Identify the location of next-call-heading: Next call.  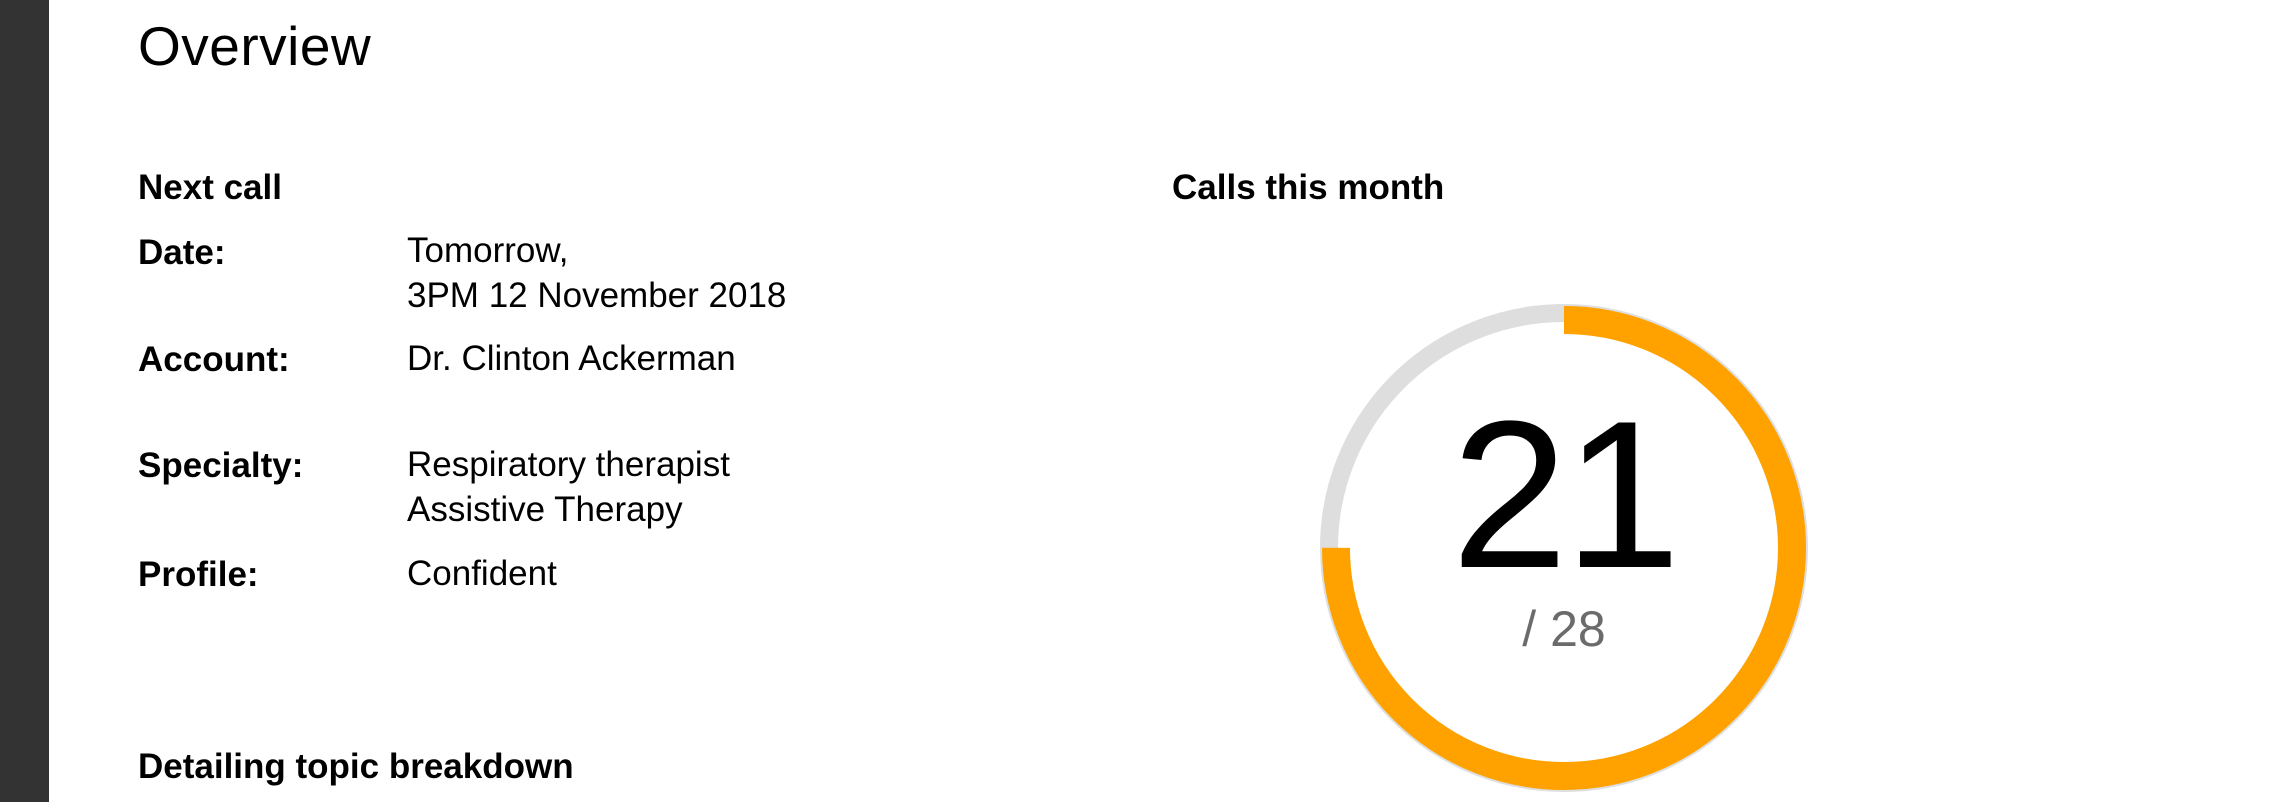
(210, 187).